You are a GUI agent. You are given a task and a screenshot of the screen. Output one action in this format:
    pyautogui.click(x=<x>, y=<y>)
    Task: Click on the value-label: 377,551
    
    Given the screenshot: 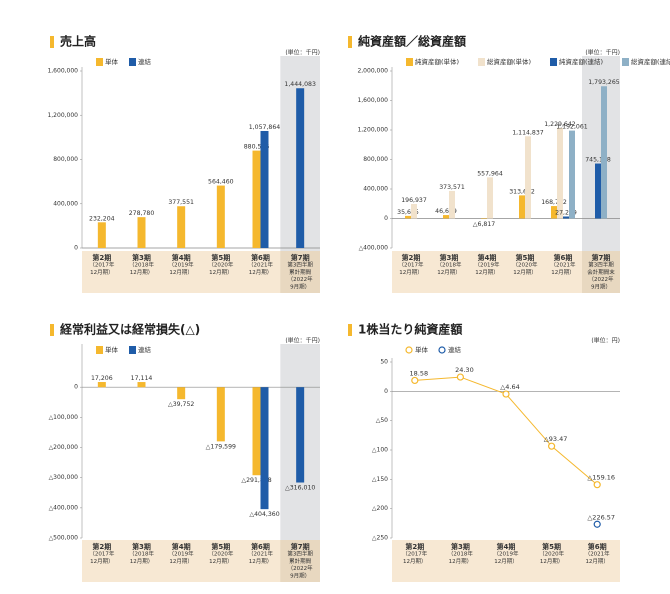 What is the action you would take?
    pyautogui.click(x=181, y=202)
    